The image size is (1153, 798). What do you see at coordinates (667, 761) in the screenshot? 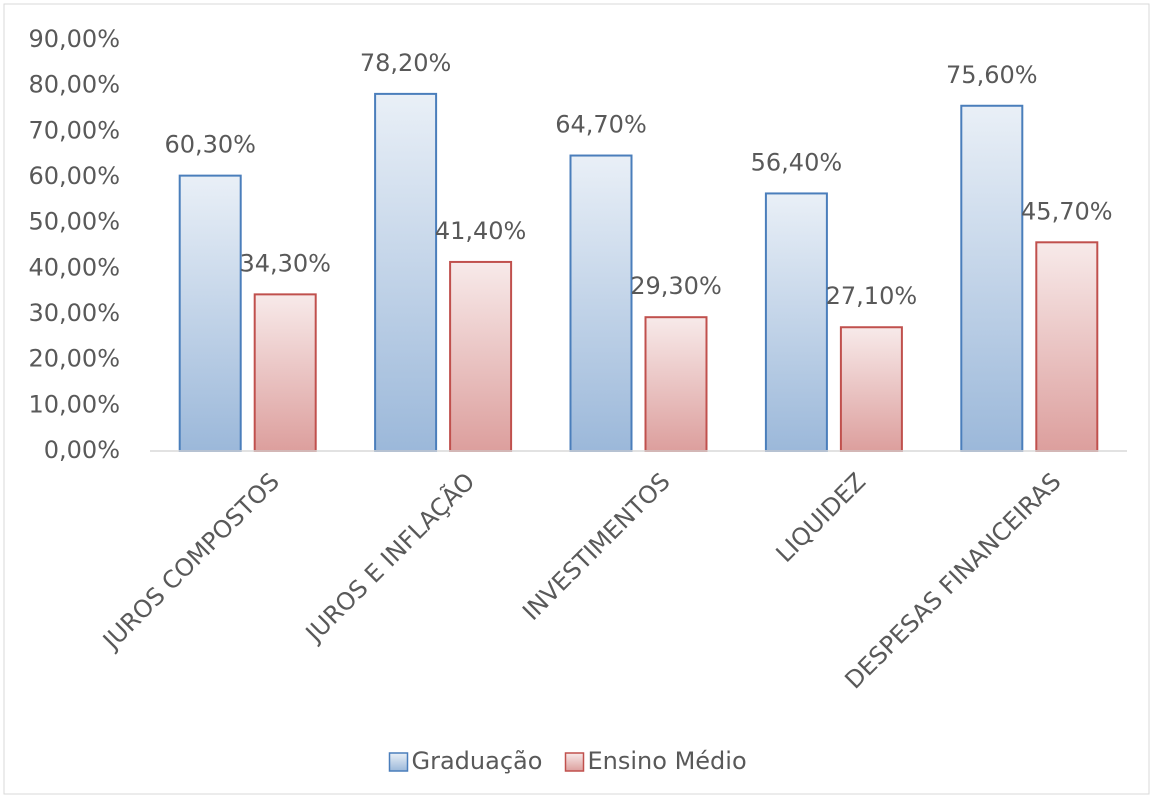
I see `legend-label: Ensino Médio` at bounding box center [667, 761].